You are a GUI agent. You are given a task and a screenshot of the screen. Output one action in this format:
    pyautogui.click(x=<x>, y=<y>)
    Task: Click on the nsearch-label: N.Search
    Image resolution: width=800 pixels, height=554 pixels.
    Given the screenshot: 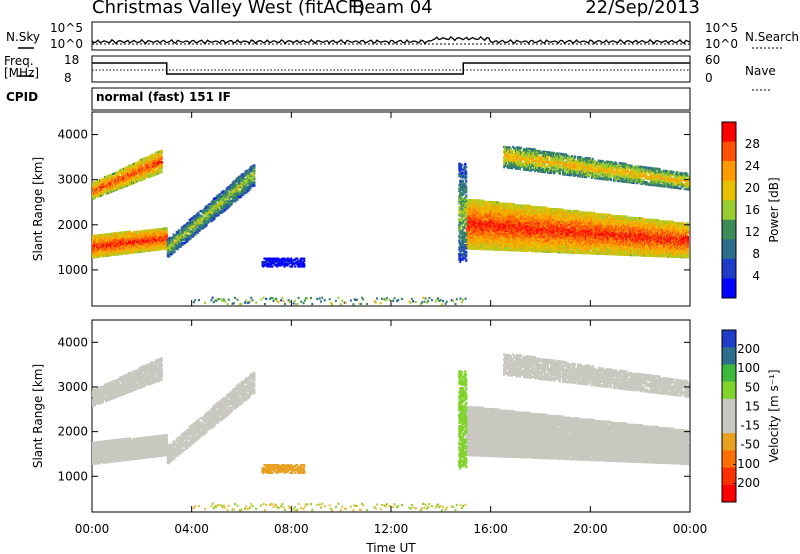 What is the action you would take?
    pyautogui.click(x=772, y=37)
    